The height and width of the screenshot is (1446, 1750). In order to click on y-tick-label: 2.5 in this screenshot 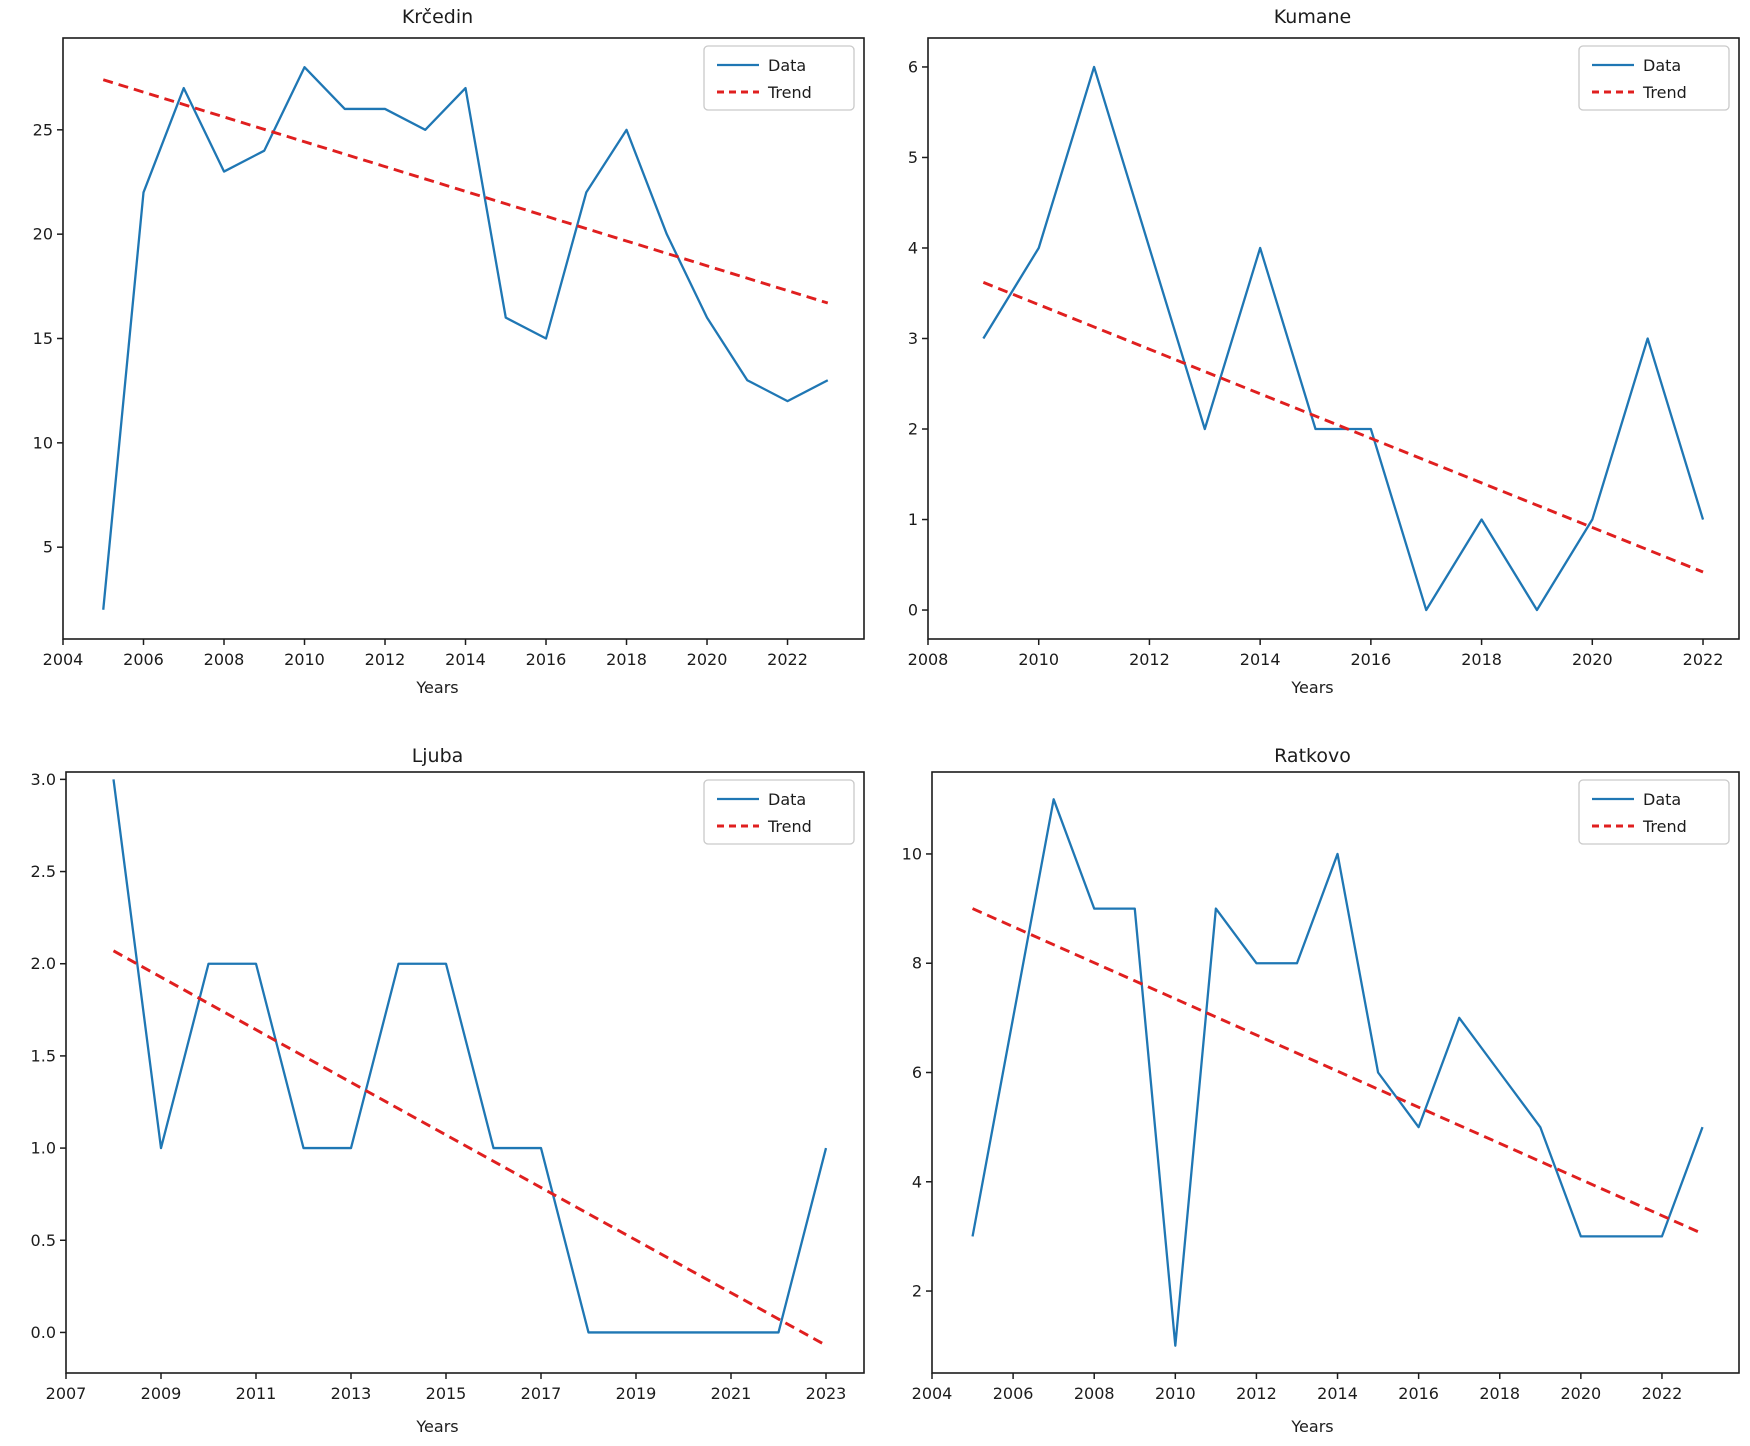, I will do `click(43, 871)`.